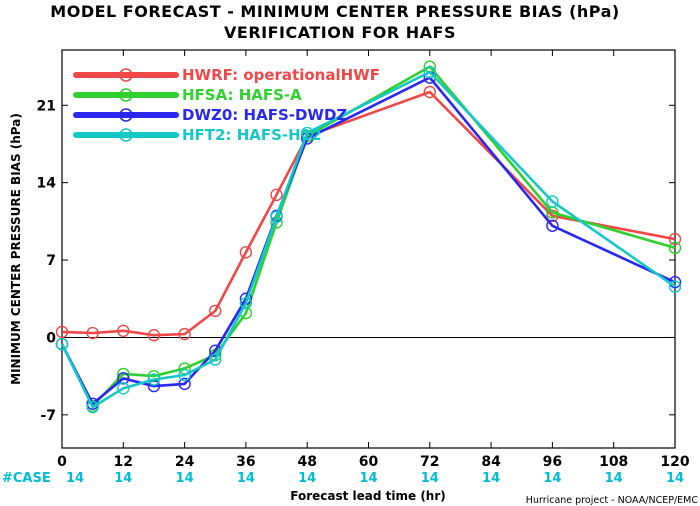 This screenshot has width=700, height=506. I want to click on x-tick-label: 60, so click(369, 462).